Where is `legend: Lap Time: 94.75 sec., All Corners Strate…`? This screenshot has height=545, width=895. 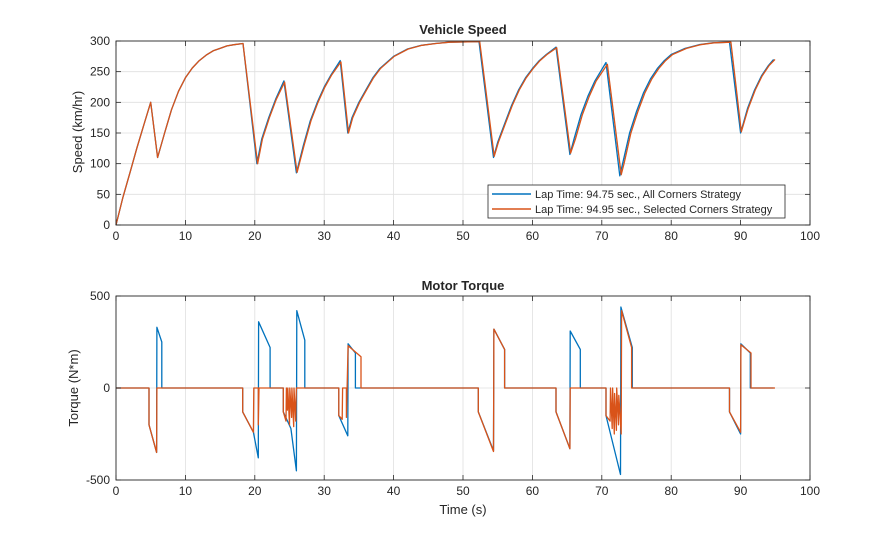
legend: Lap Time: 94.75 sec., All Corners Strate… is located at coordinates (636, 201).